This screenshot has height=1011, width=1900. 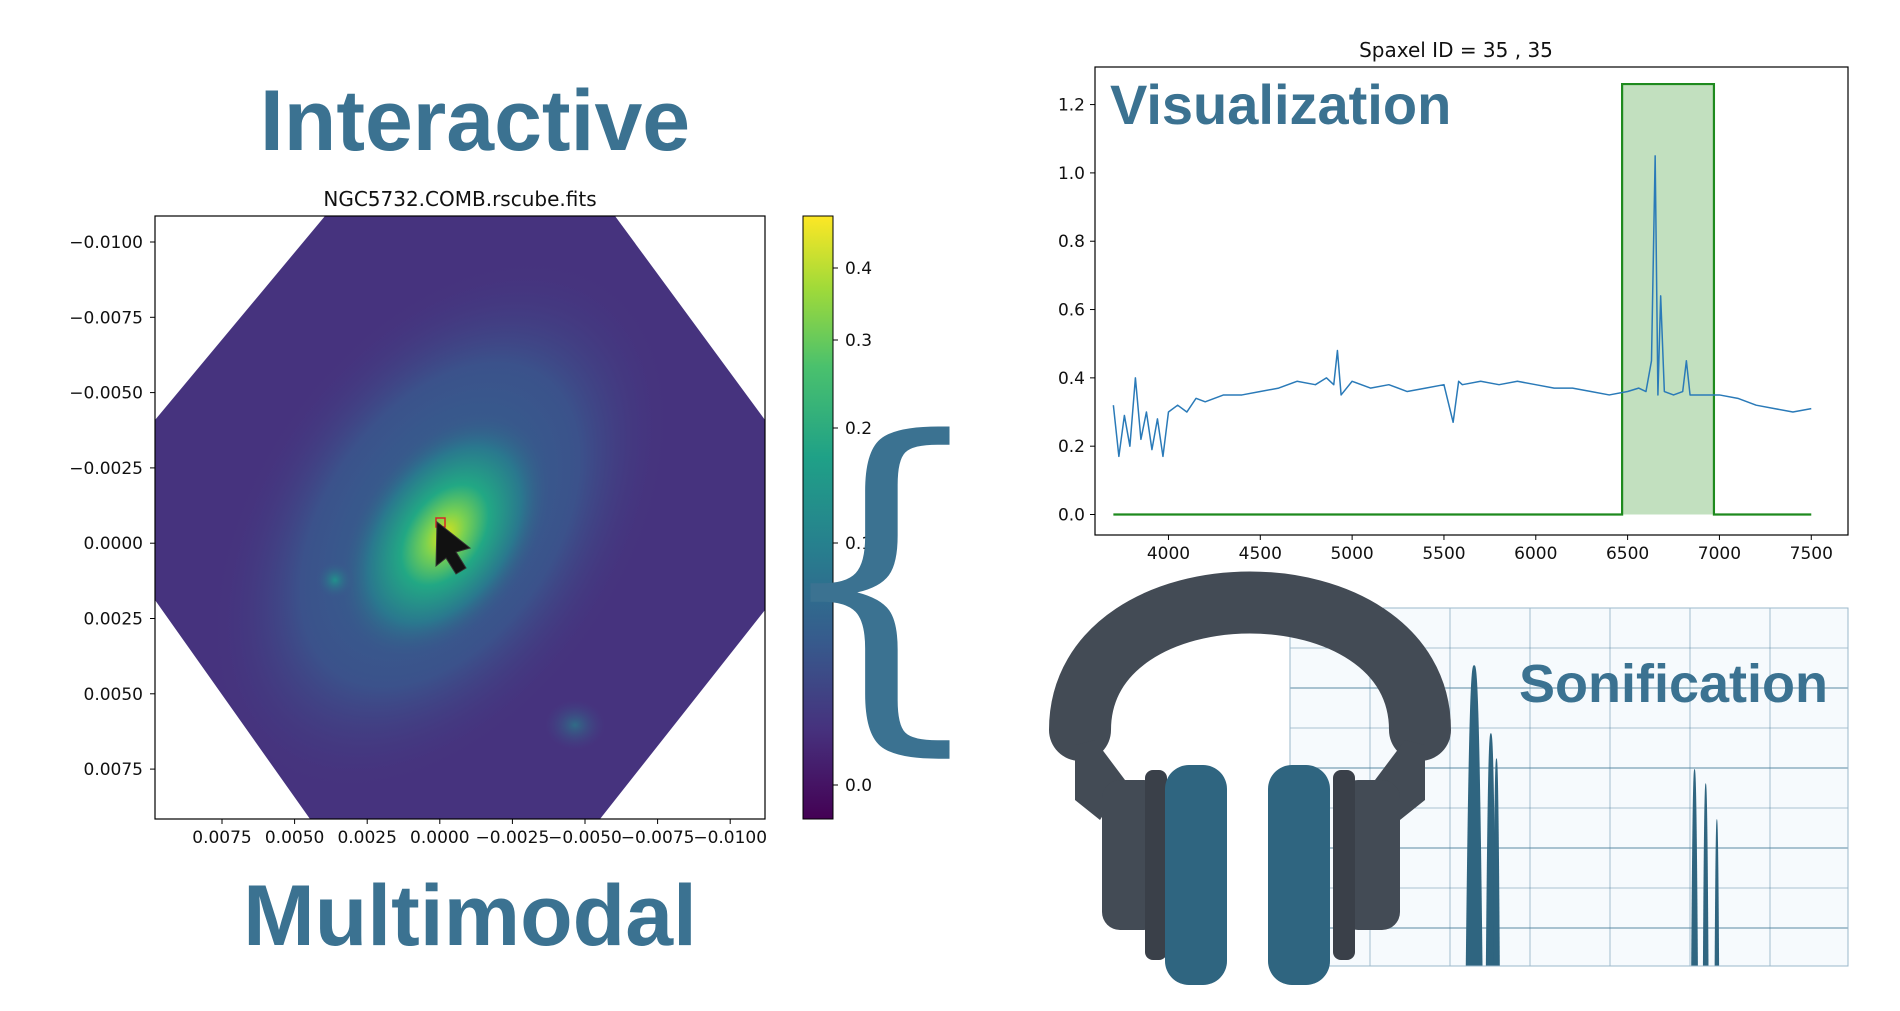 I want to click on spectrum-y-tick-label: 0.2, so click(x=1071, y=447).